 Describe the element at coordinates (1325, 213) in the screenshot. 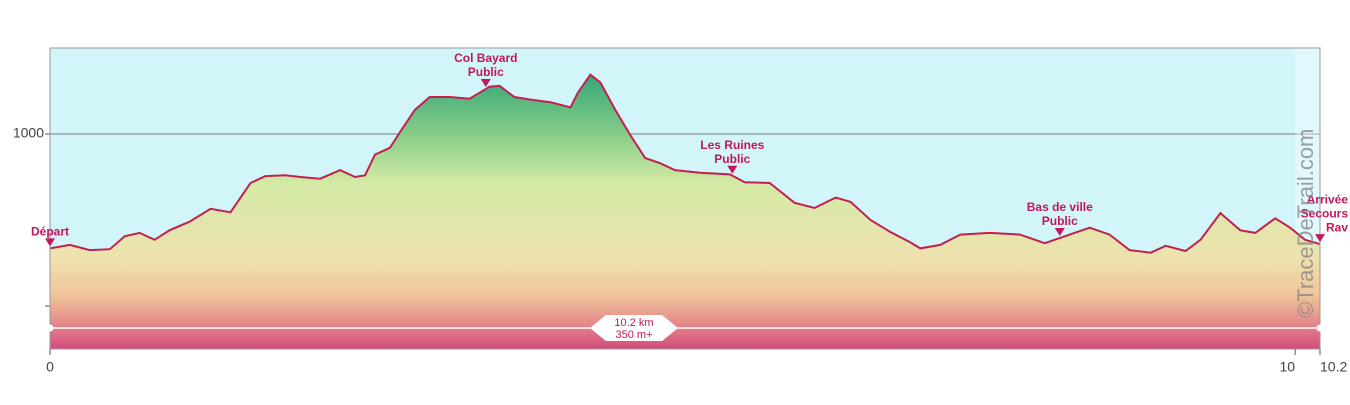

I see `annotation-label: Secours` at that location.